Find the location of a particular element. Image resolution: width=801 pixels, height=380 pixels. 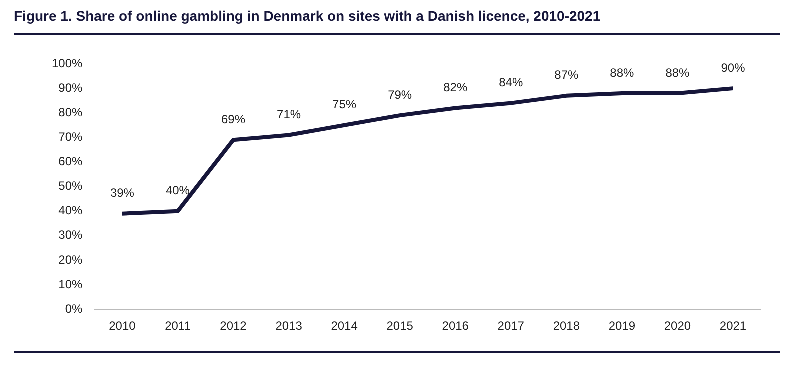

y-tick-label: 90% is located at coordinates (71, 87).